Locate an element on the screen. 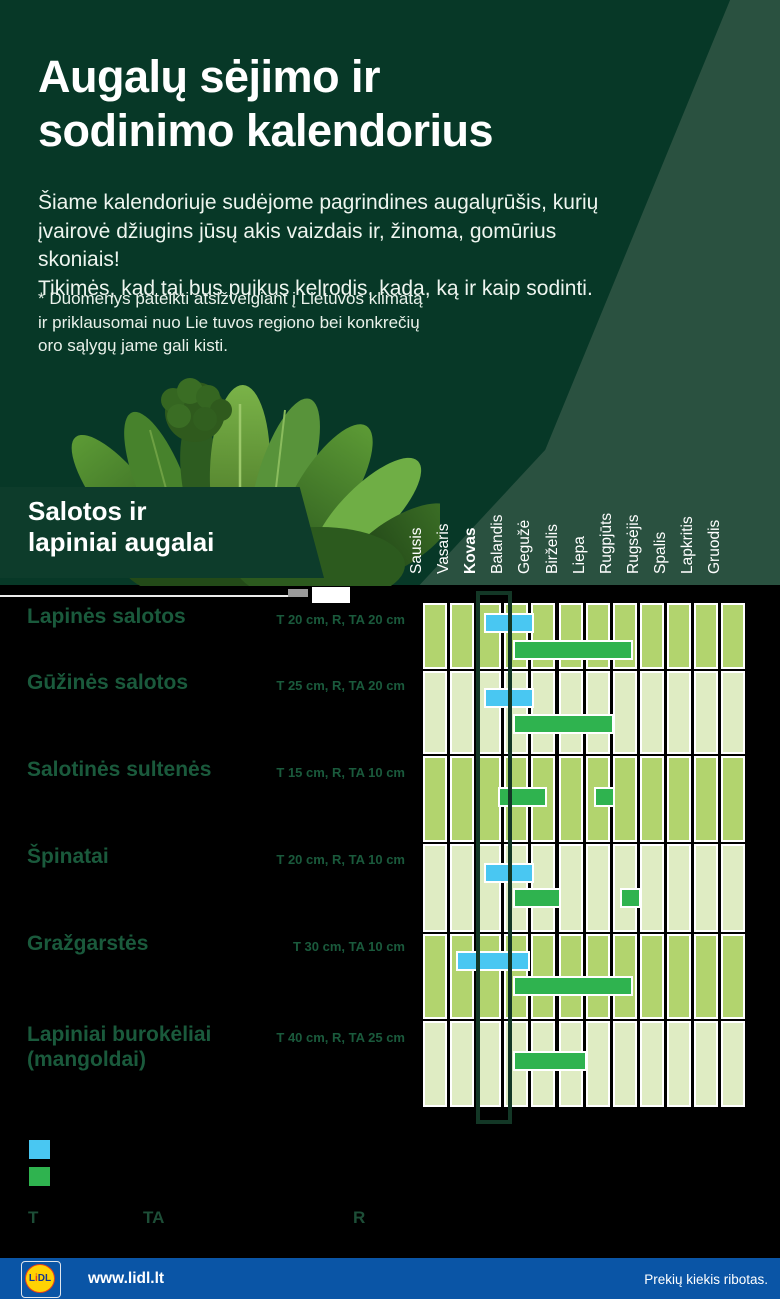 The width and height of the screenshot is (780, 1299). legend-key-r: R is located at coordinates (359, 1217).